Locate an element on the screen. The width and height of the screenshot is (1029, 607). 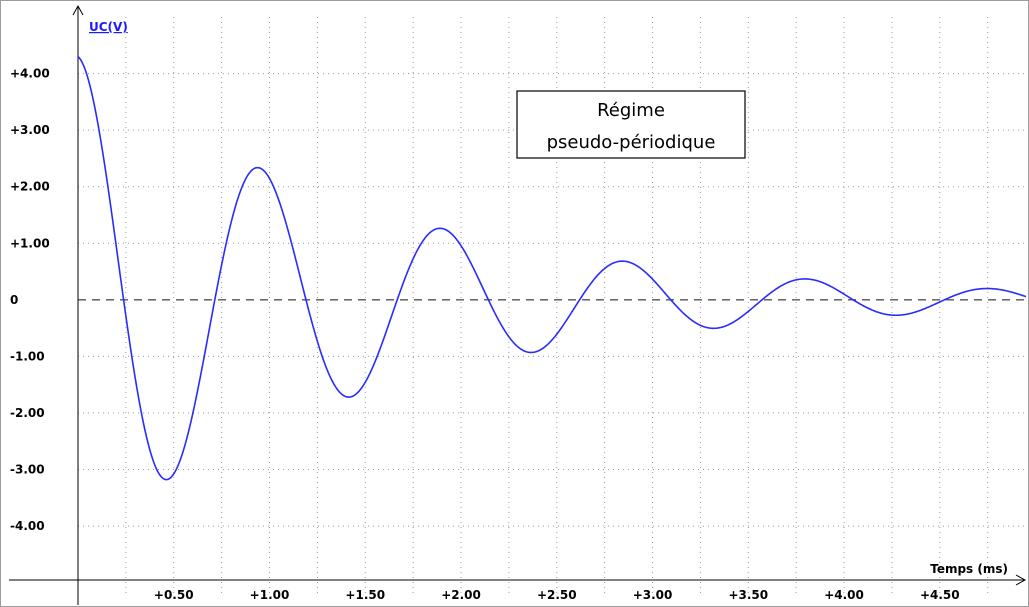
y-tick-label: +2.00 is located at coordinates (30, 187).